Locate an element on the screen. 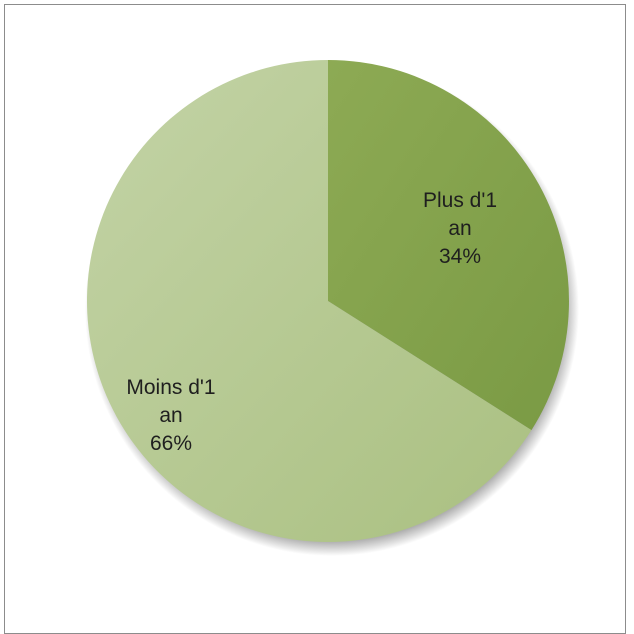 The width and height of the screenshot is (634, 634). slice-label-1-line-0: Moins d'1 is located at coordinates (170, 387).